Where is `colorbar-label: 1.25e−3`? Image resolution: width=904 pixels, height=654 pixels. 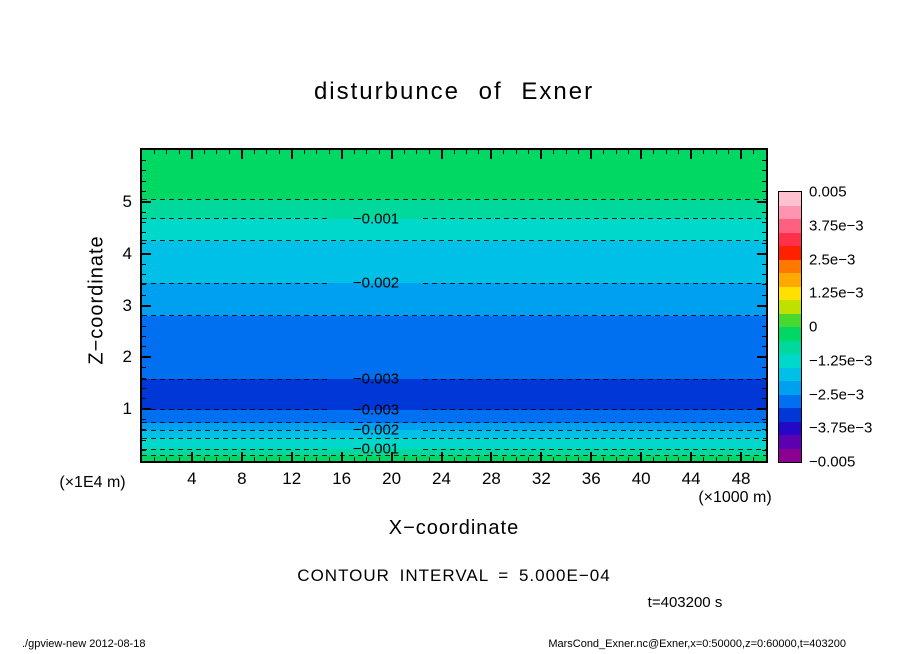
colorbar-label: 1.25e−3 is located at coordinates (836, 293).